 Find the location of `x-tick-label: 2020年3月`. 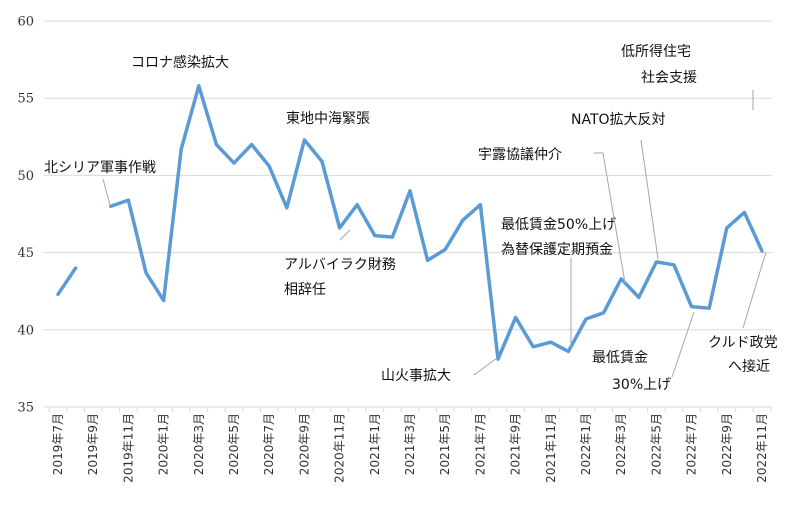

x-tick-label: 2020年3月 is located at coordinates (199, 444).